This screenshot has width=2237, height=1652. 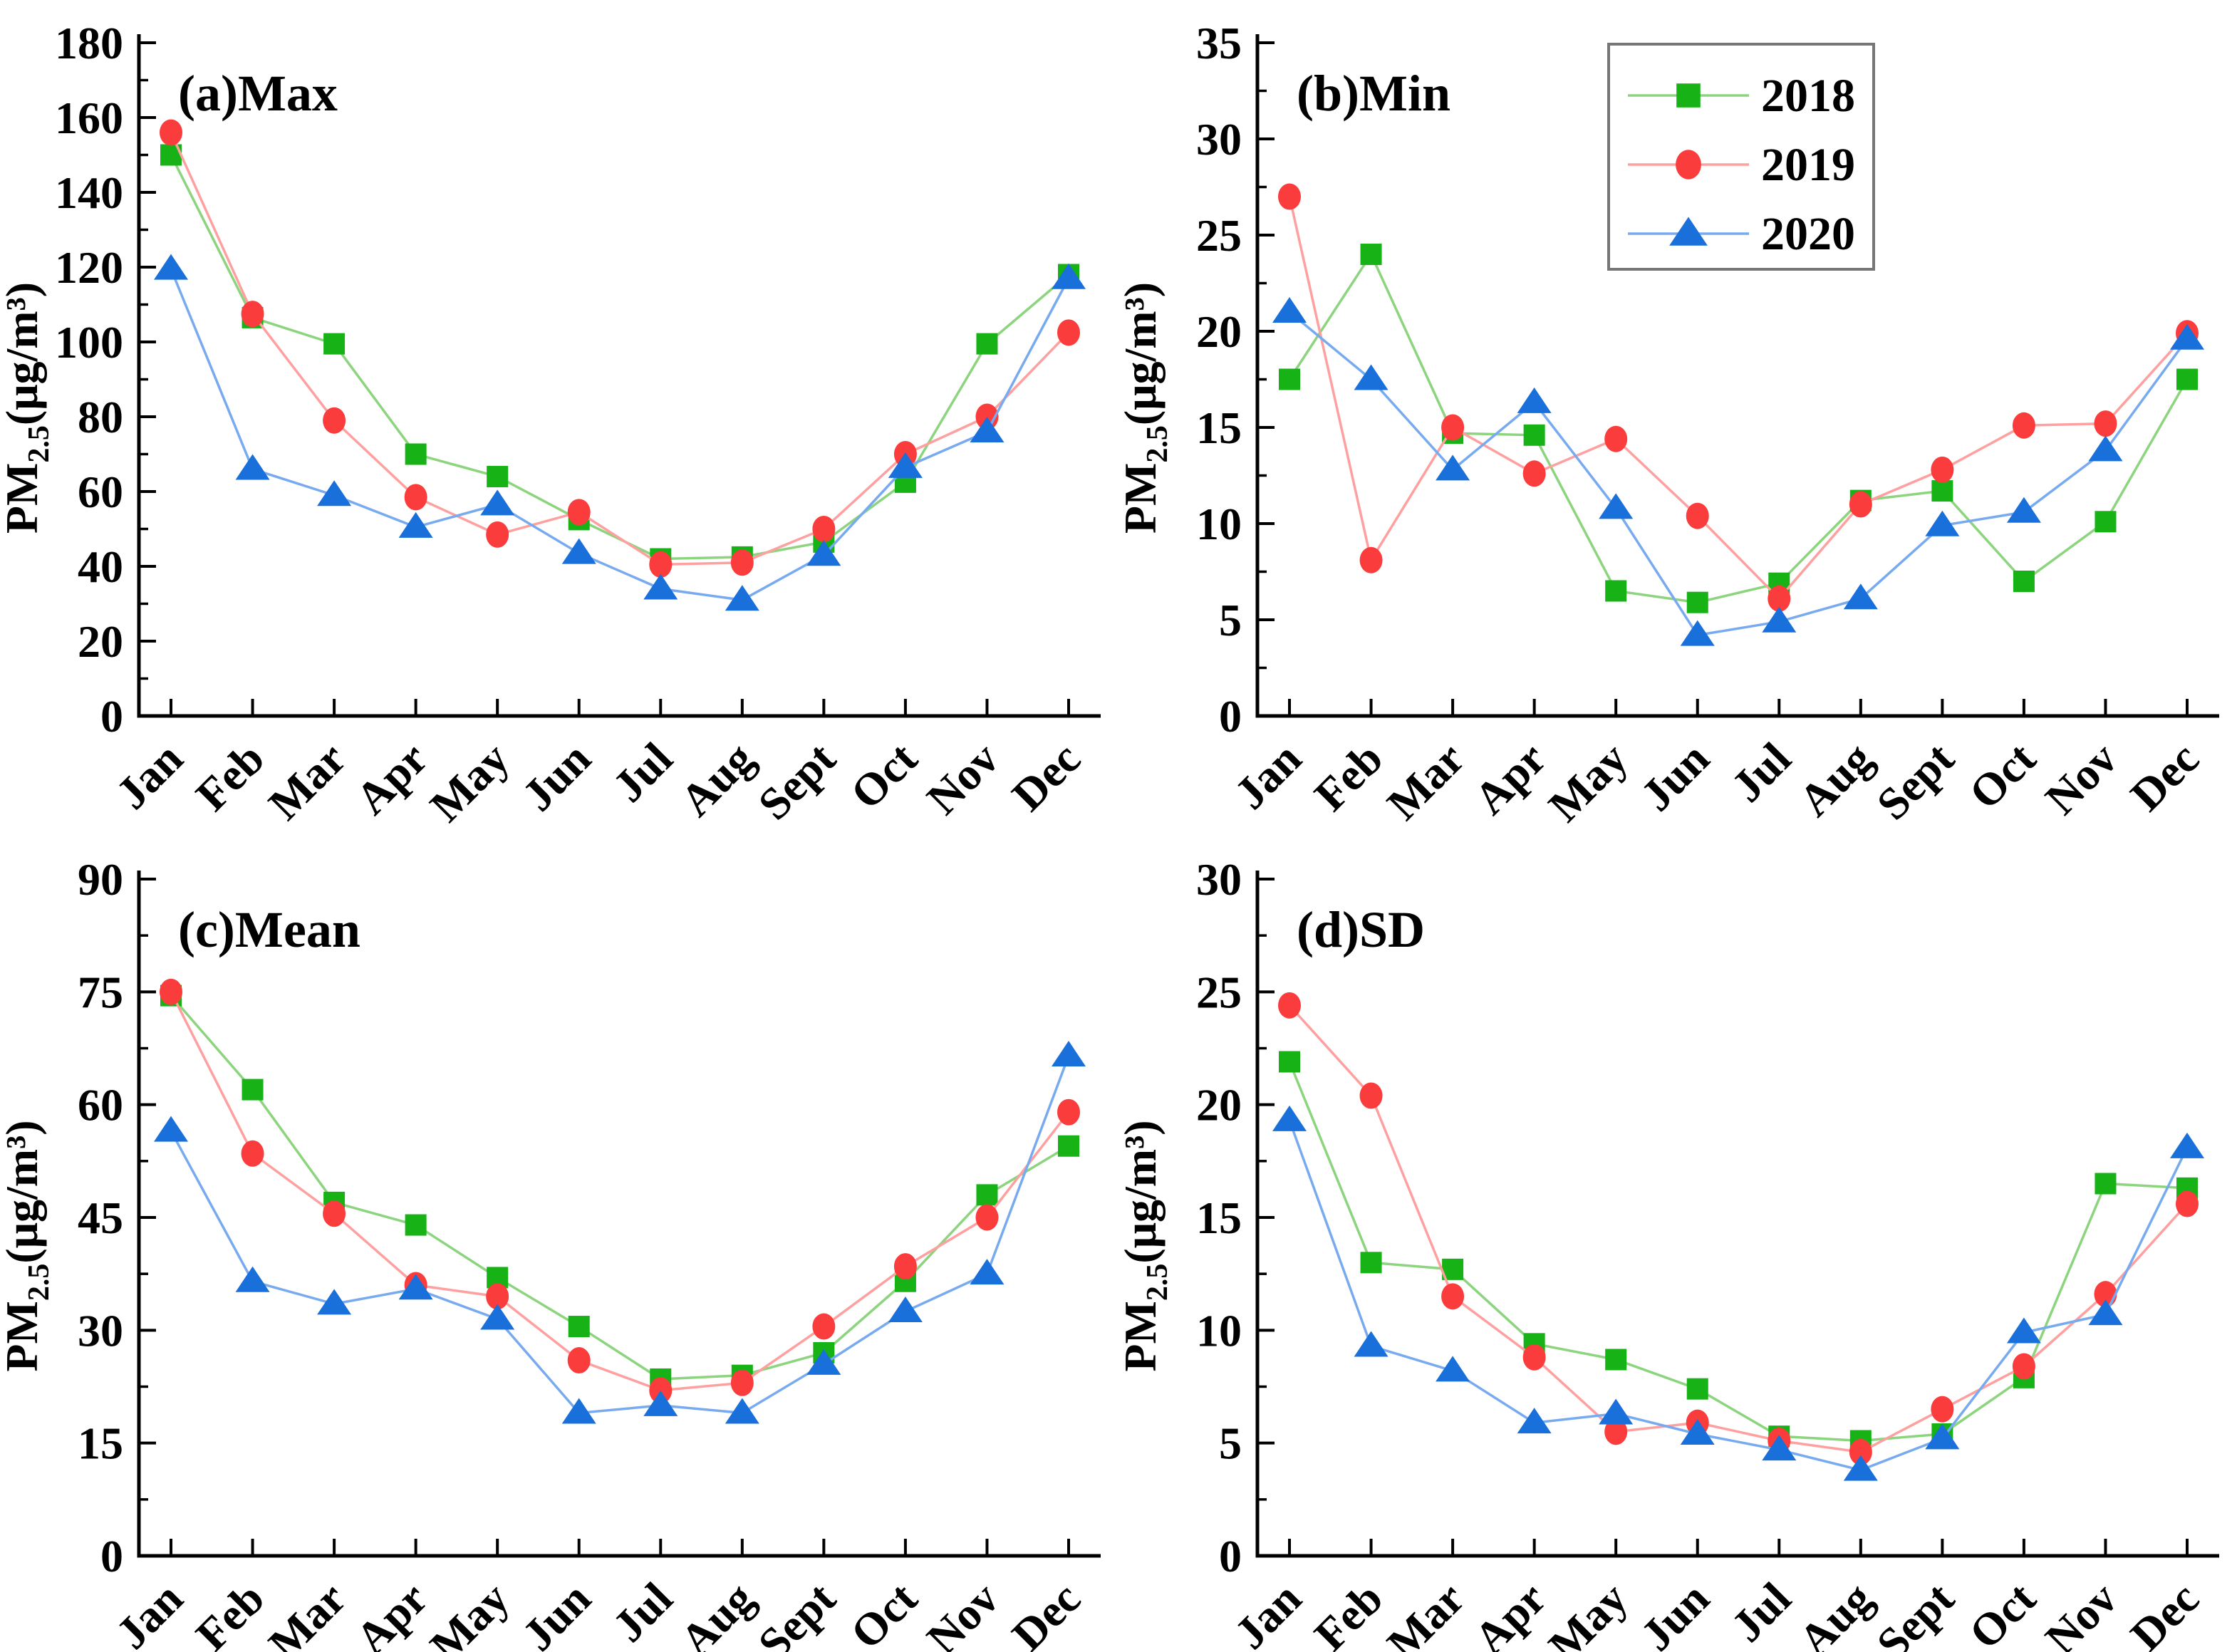 What do you see at coordinates (89, 267) in the screenshot?
I see `y-tick-label: 120` at bounding box center [89, 267].